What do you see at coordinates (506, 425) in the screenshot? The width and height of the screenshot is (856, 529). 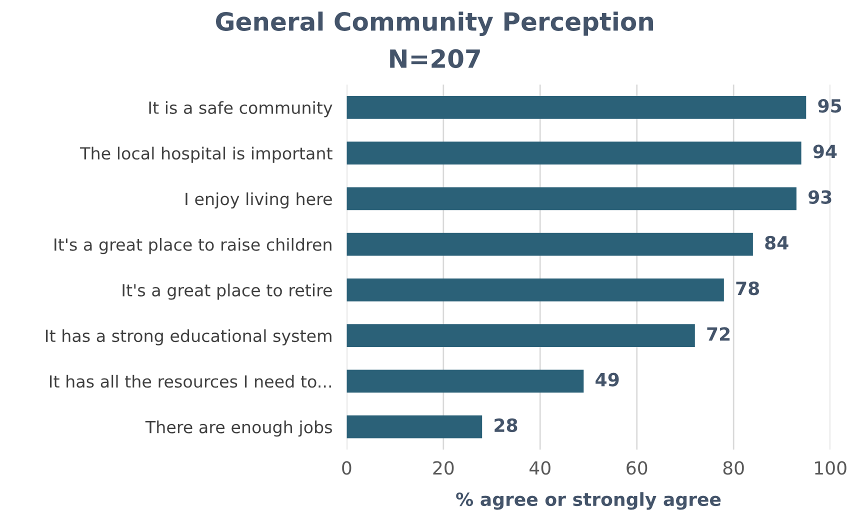 I see `data-label: 28` at bounding box center [506, 425].